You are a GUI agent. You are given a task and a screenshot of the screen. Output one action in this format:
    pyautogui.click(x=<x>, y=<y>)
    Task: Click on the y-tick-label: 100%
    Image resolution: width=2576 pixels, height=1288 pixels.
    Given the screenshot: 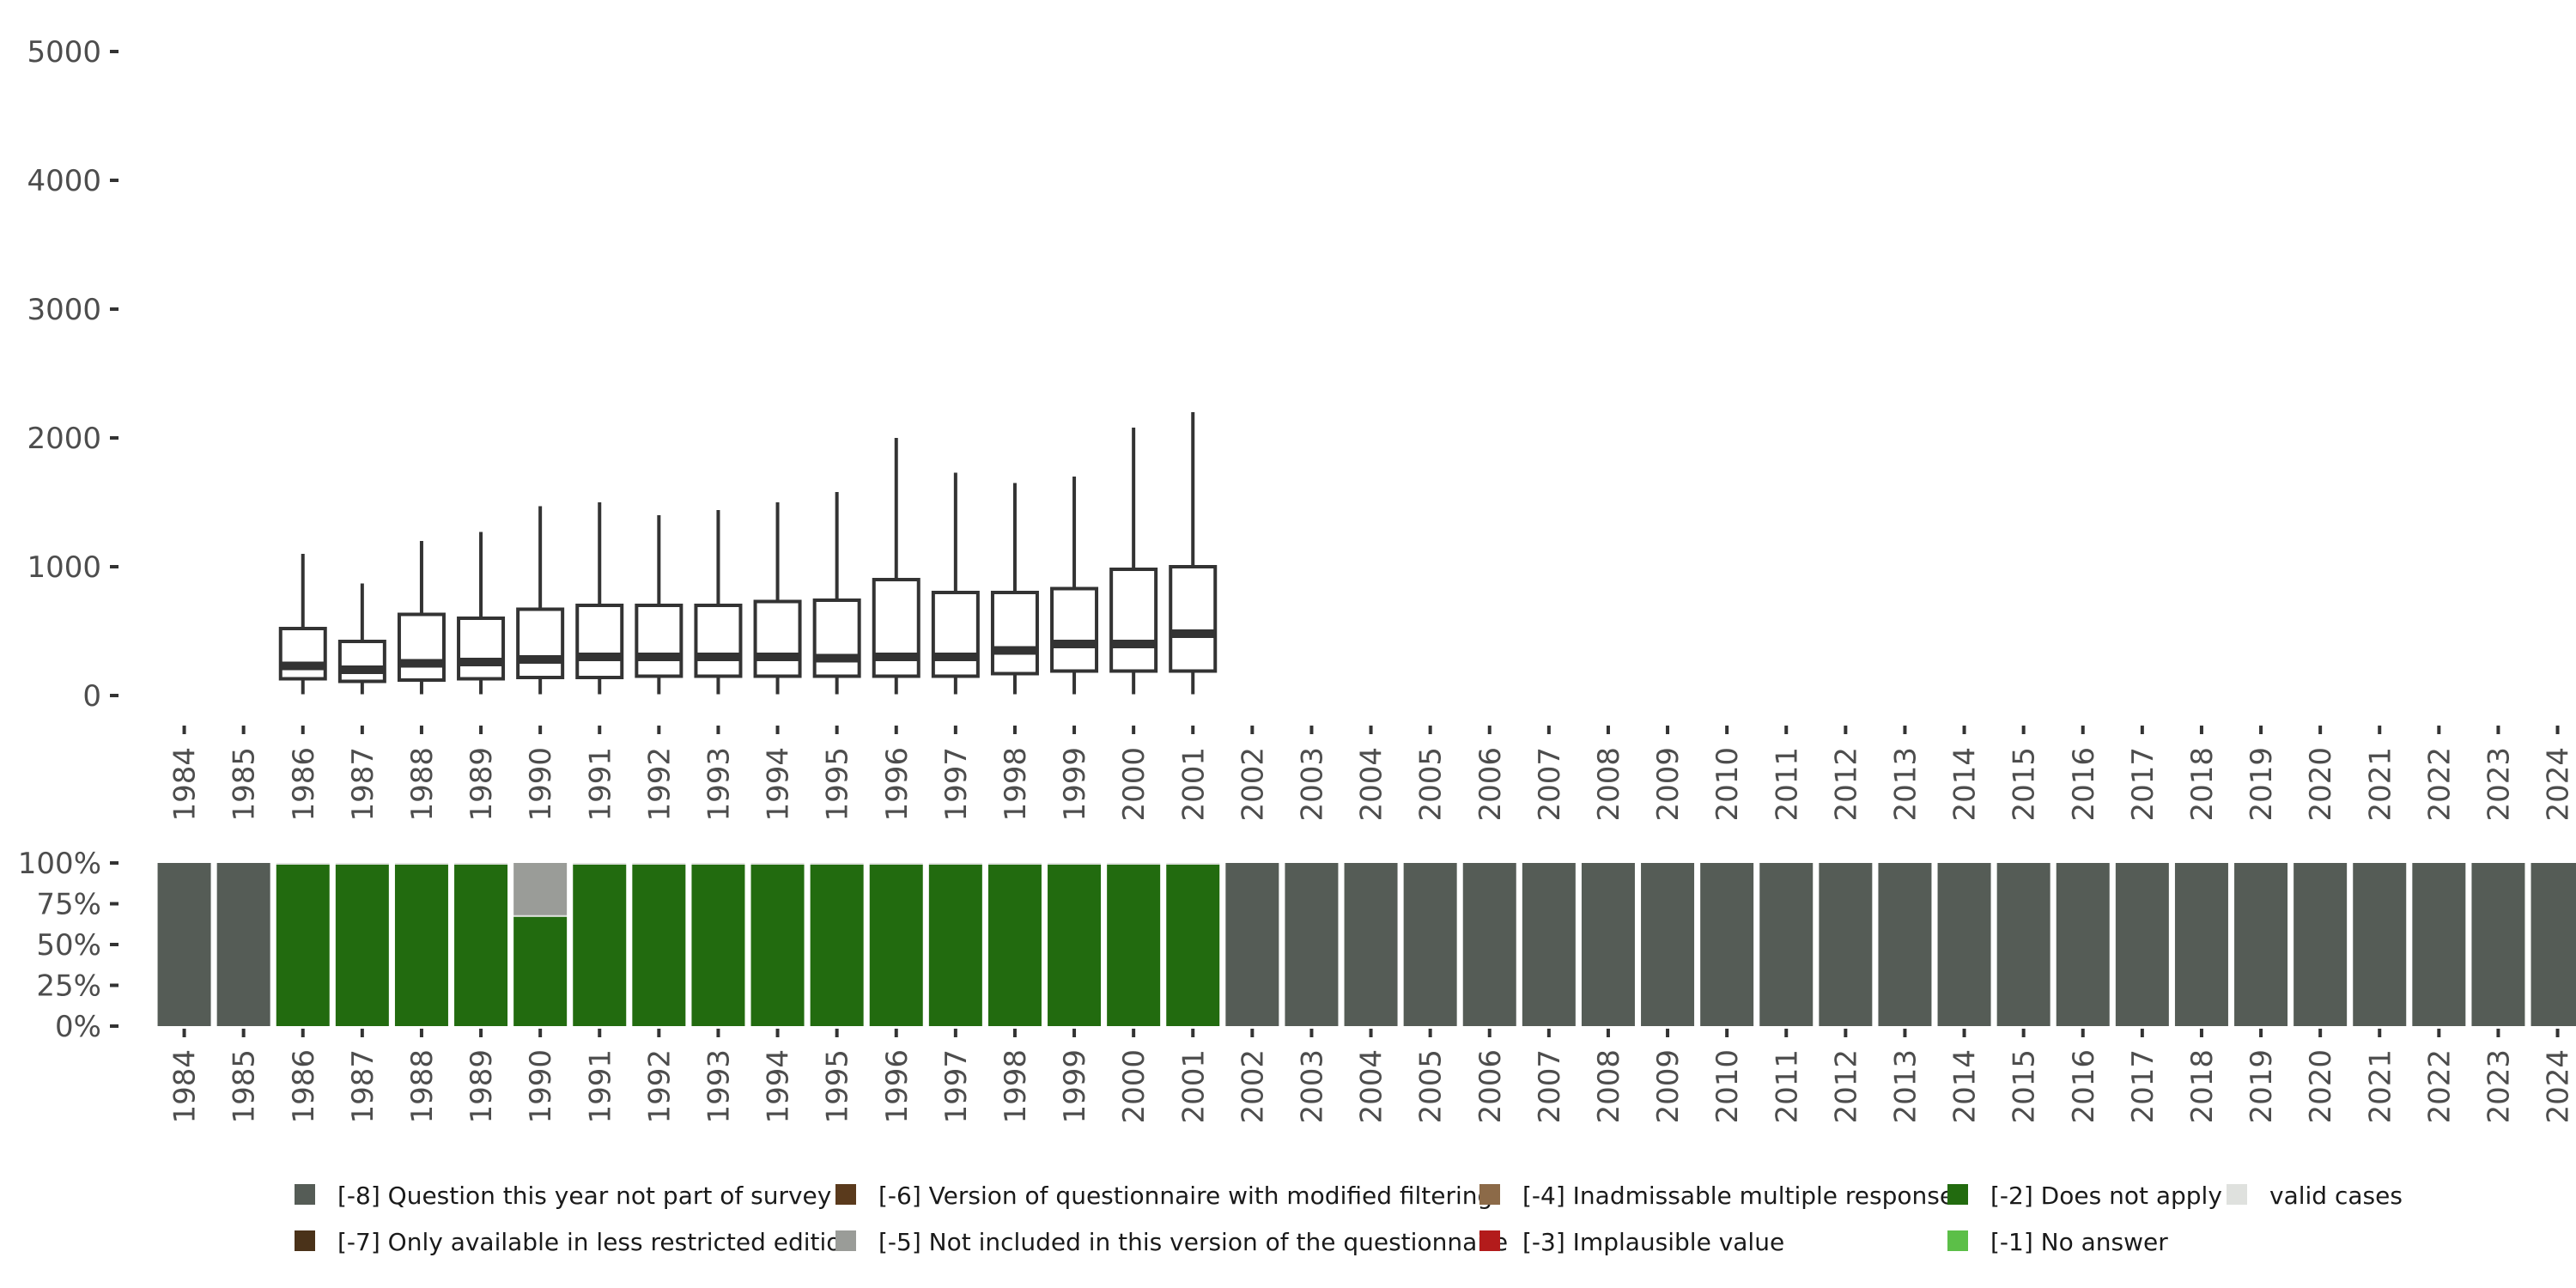 What is the action you would take?
    pyautogui.click(x=59, y=864)
    